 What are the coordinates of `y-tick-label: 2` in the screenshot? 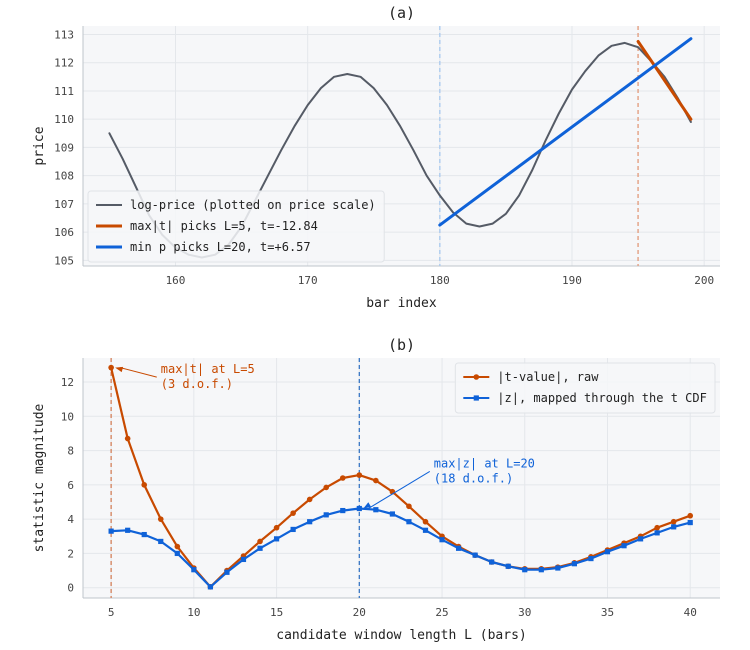 It's located at (70, 553).